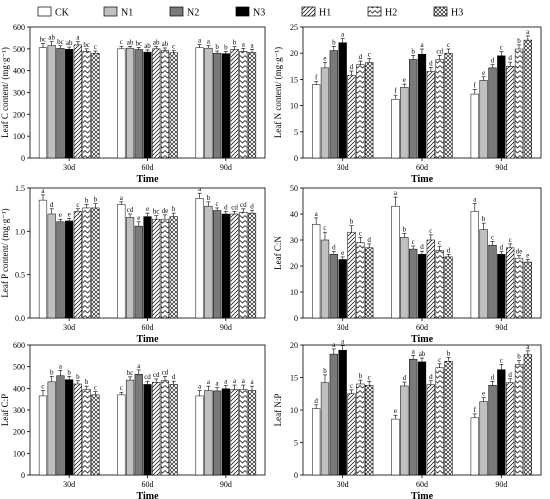 This screenshot has height=499, width=550. I want to click on y-tick-label: 200, so click(19, 432).